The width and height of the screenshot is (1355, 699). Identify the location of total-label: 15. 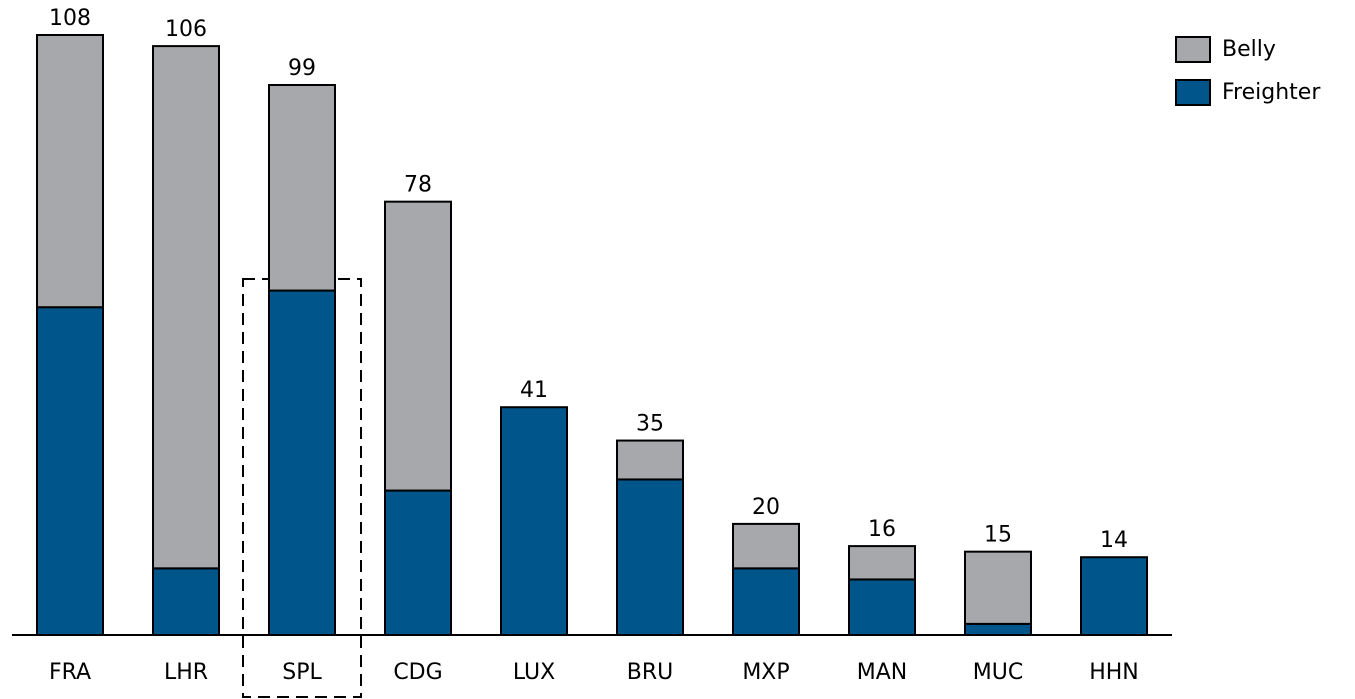
(998, 535).